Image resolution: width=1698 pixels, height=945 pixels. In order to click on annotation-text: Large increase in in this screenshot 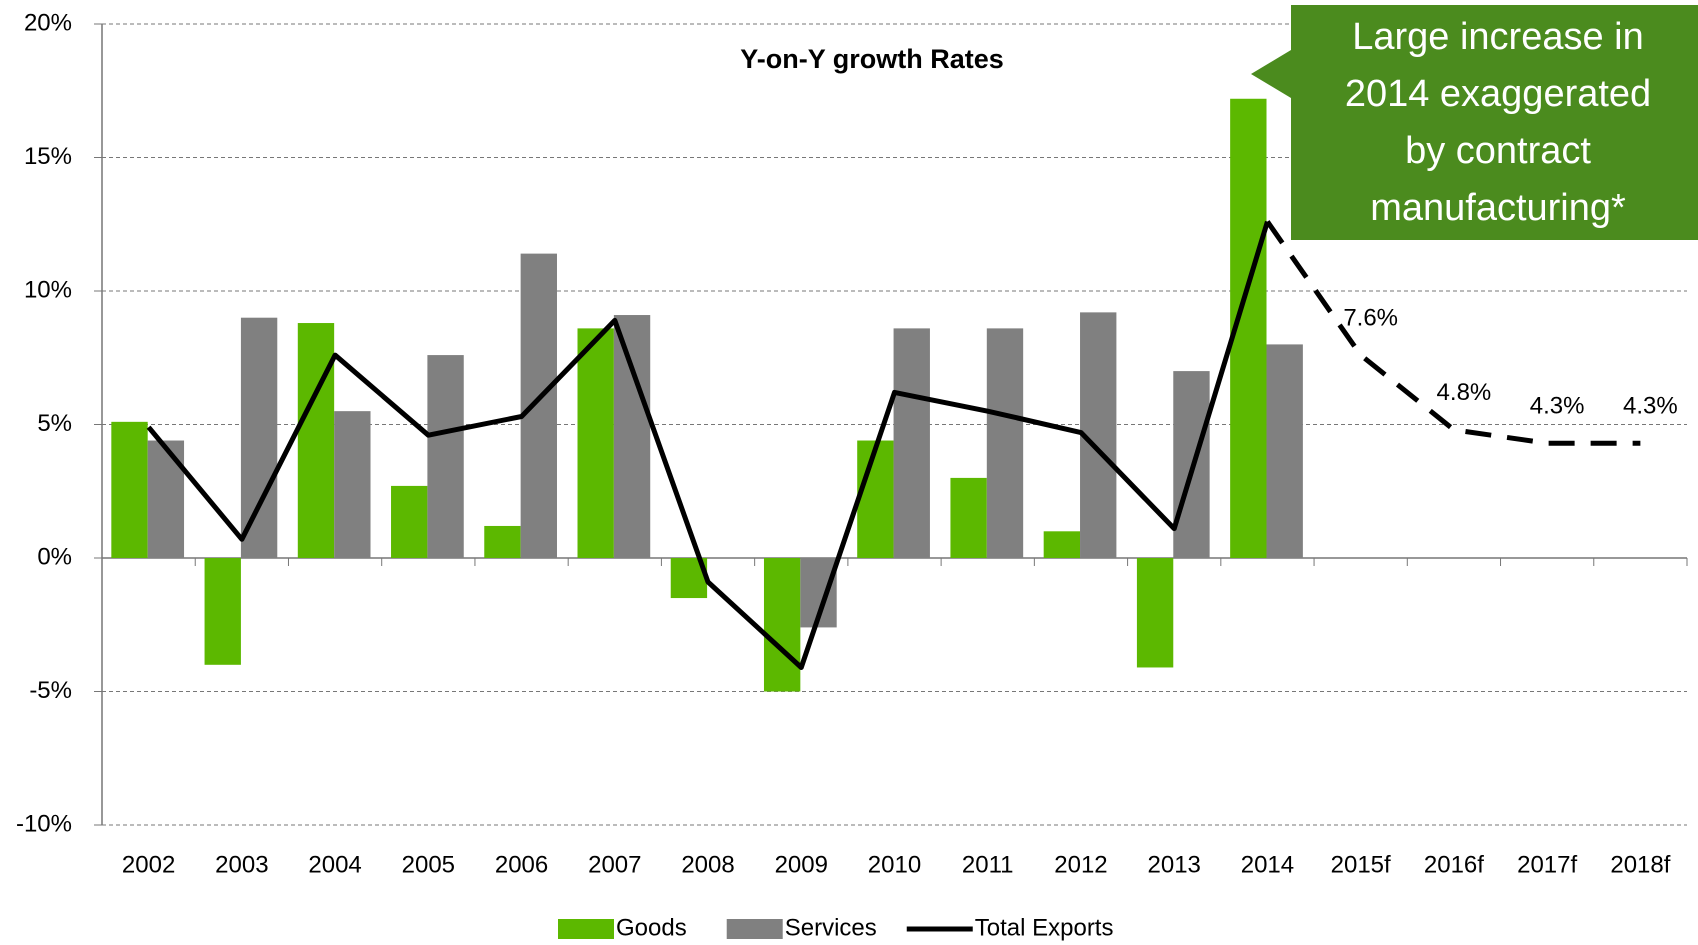, I will do `click(1498, 37)`.